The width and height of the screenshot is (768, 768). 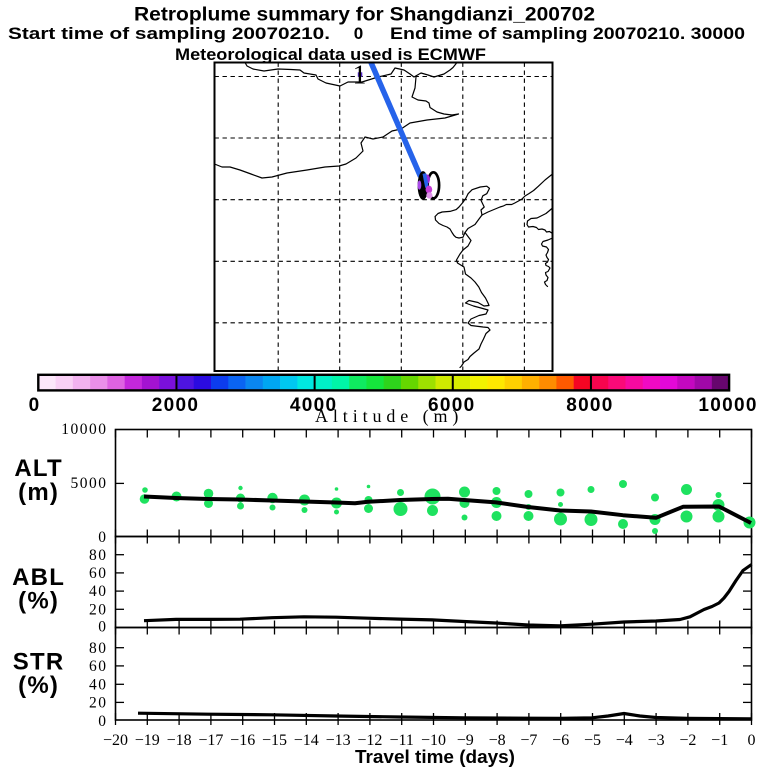 I want to click on svg-text: 5000, so click(x=89, y=483).